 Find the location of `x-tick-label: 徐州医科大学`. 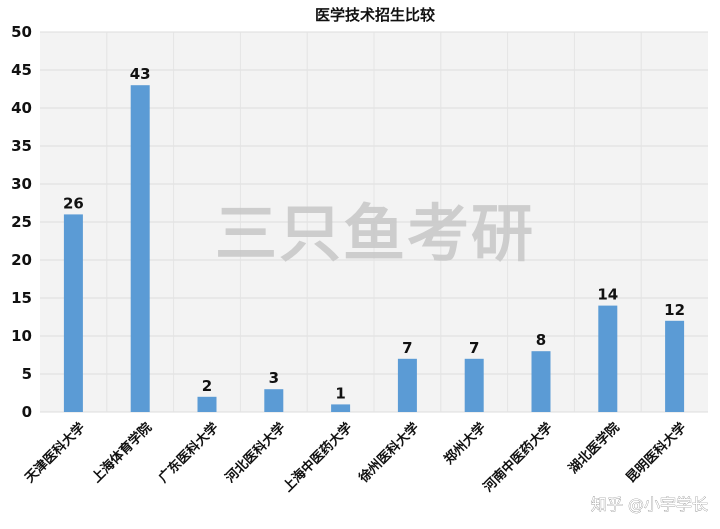

x-tick-label: 徐州医科大学 is located at coordinates (388, 453).